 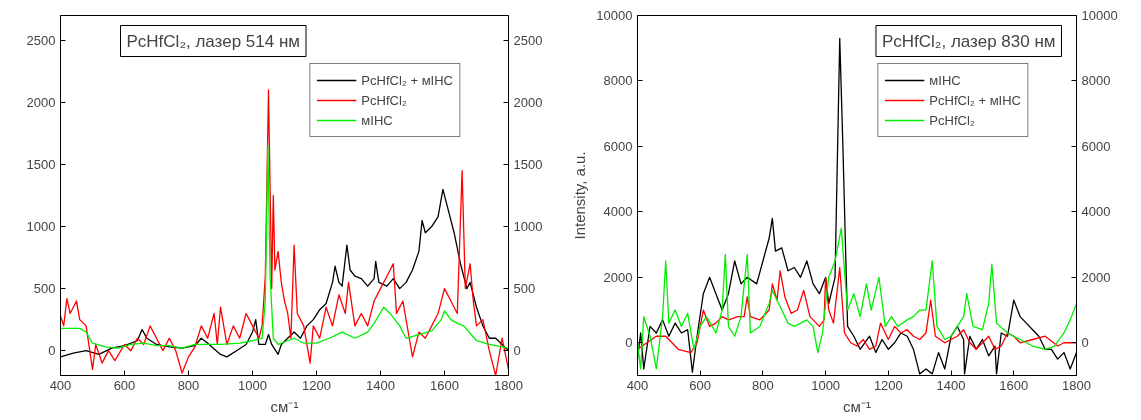 I want to click on y2-tick-label: 8000, so click(x=1096, y=81).